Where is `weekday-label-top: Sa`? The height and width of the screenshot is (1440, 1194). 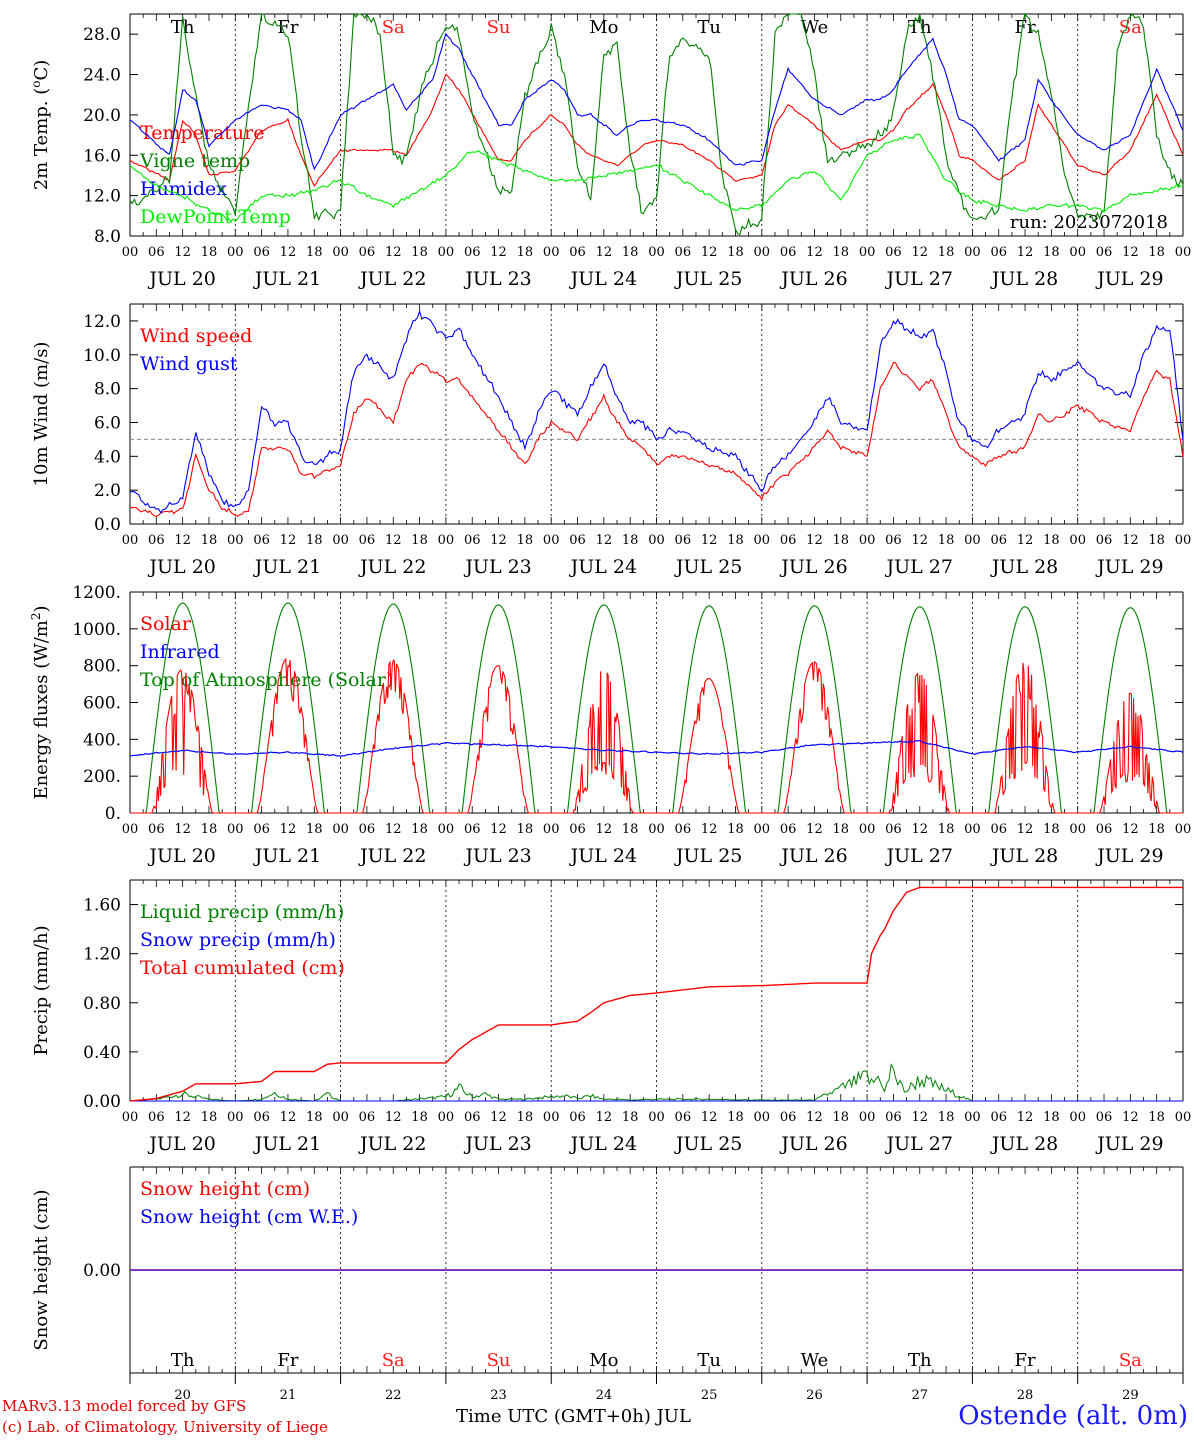
weekday-label-top: Sa is located at coordinates (1130, 27).